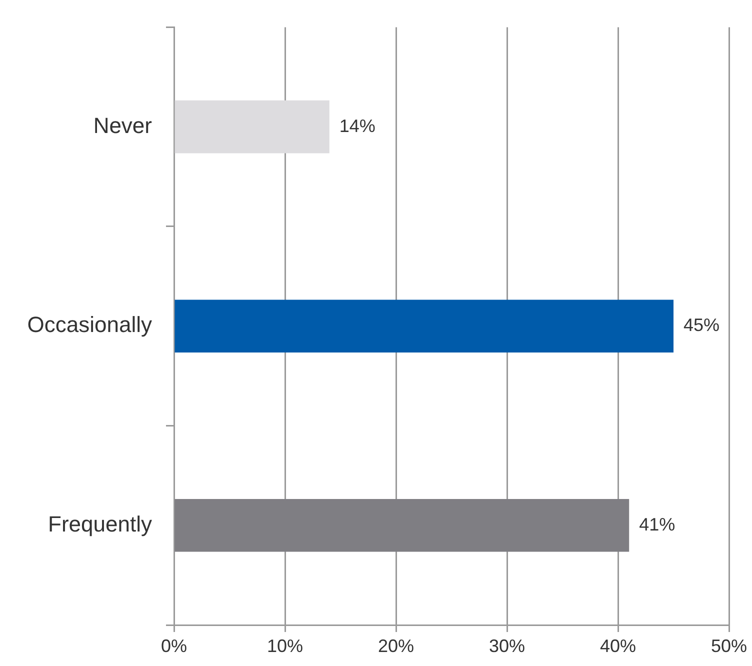  Describe the element at coordinates (657, 524) in the screenshot. I see `data-label: 41%` at that location.